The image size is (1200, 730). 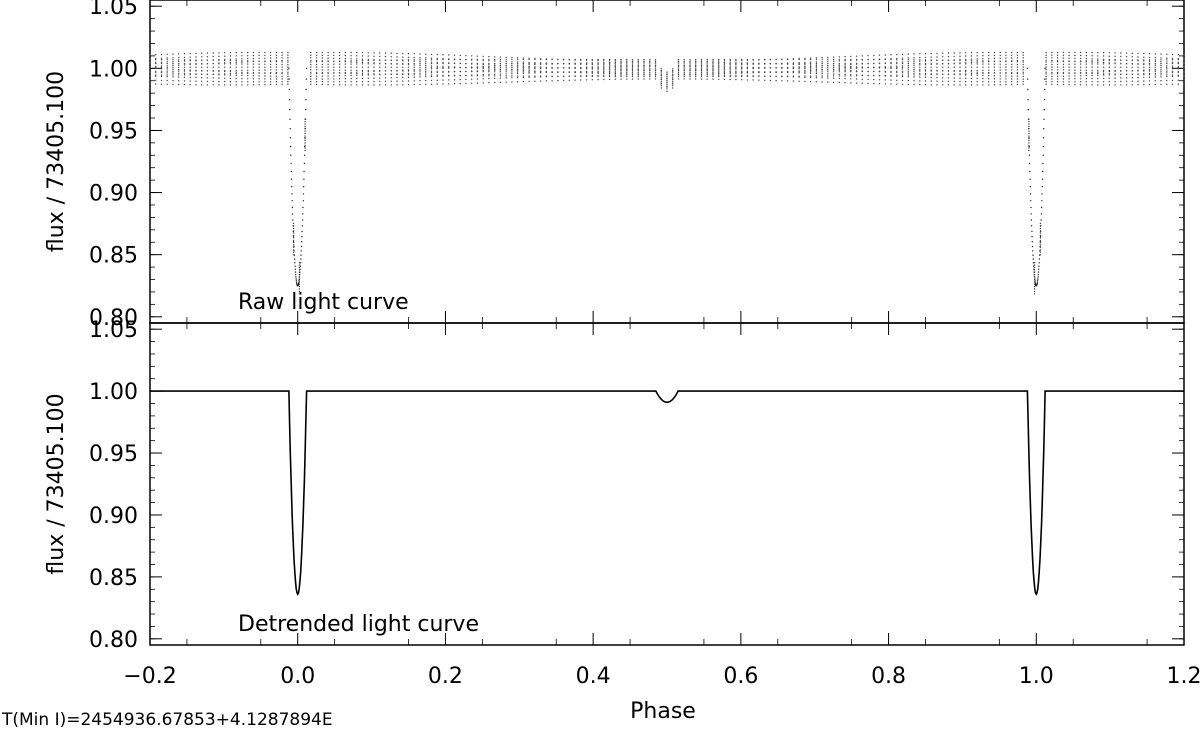 What do you see at coordinates (56, 483) in the screenshot?
I see `y-axis-label: flux / 73405.100` at bounding box center [56, 483].